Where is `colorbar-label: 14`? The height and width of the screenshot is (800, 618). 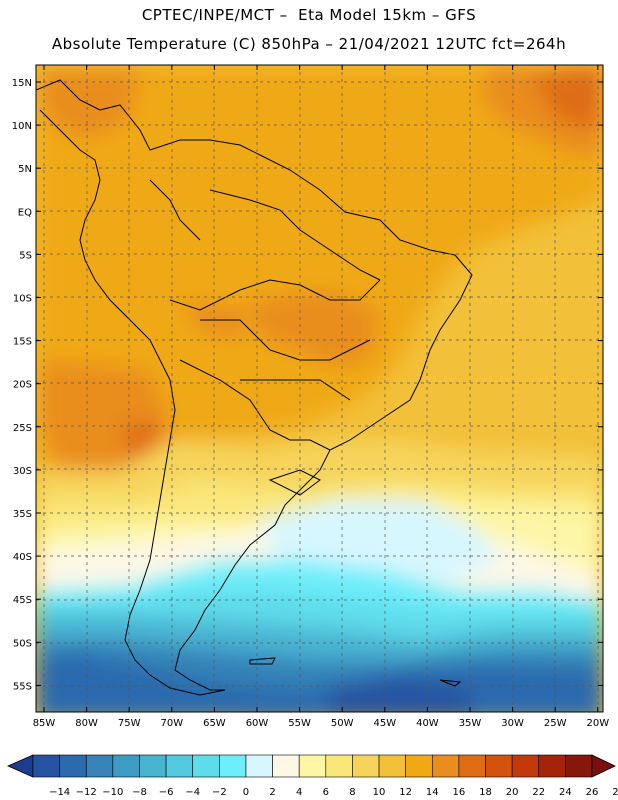 colorbar-label: 14 is located at coordinates (432, 792).